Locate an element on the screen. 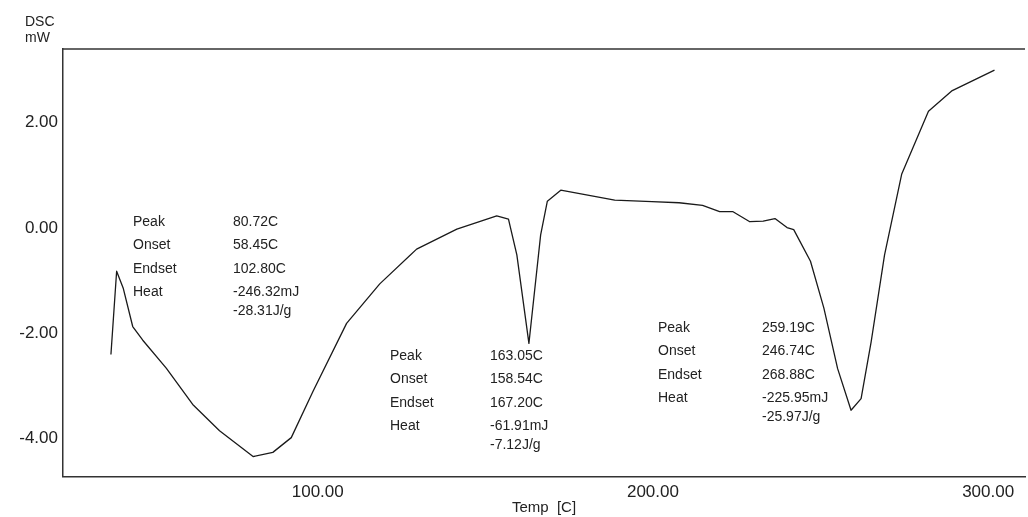 This screenshot has width=1028, height=517. annotation: 259.19C is located at coordinates (788, 326).